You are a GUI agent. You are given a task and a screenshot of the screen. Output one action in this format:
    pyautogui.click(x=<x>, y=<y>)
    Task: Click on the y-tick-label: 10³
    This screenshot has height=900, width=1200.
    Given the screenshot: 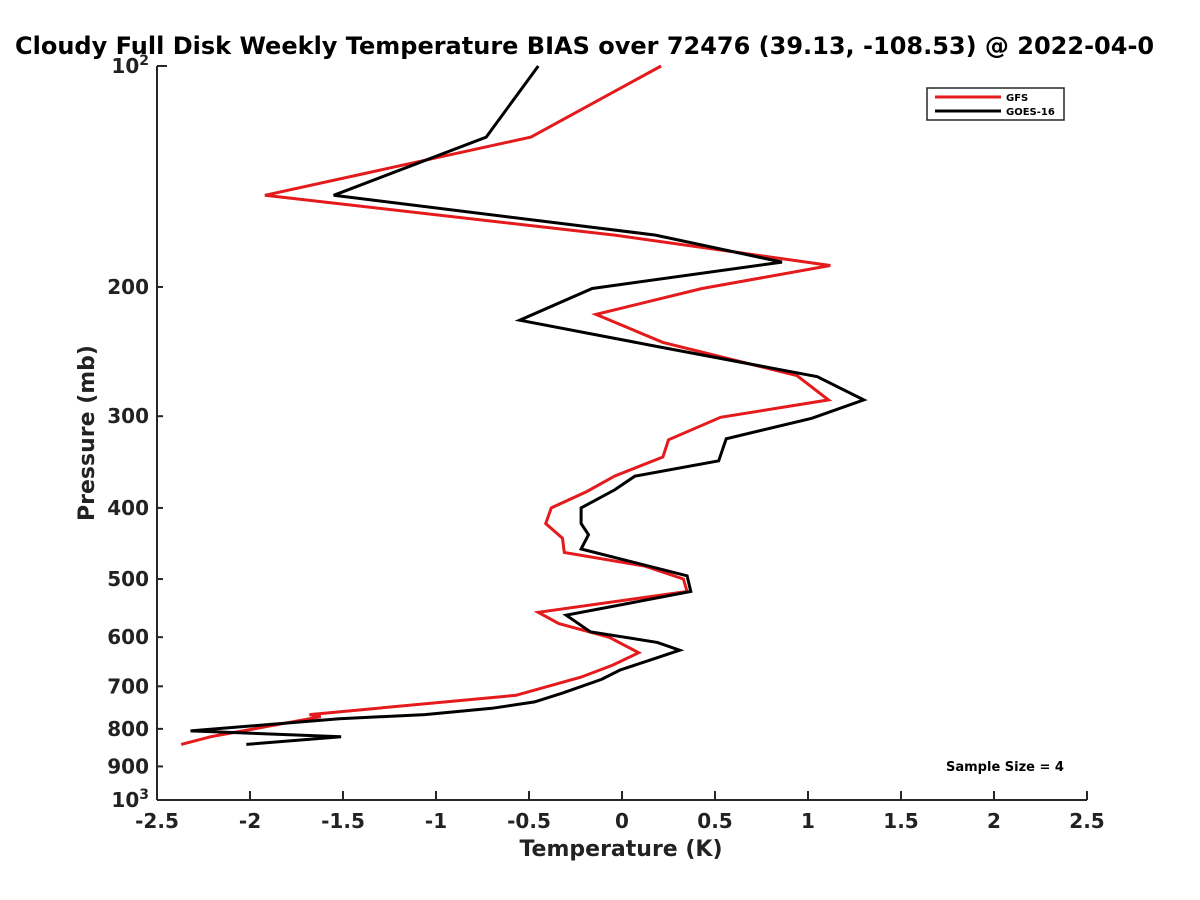 What is the action you would take?
    pyautogui.click(x=130, y=799)
    